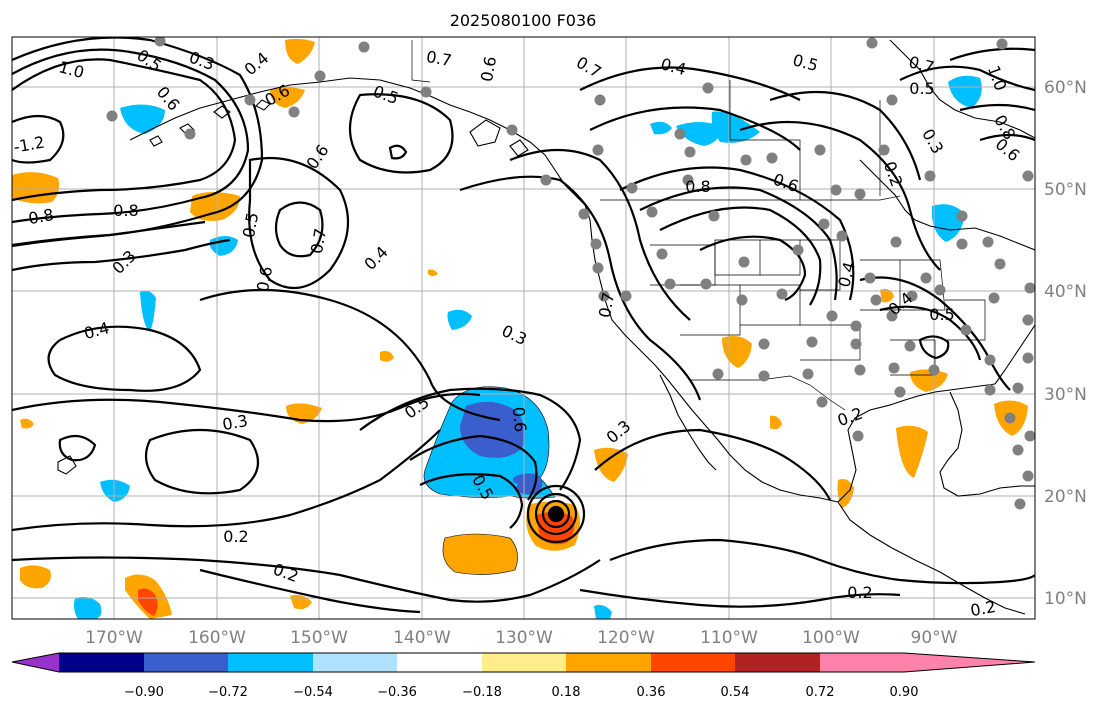  I want to click on colorbar-tick-label: −0.72, so click(228, 692).